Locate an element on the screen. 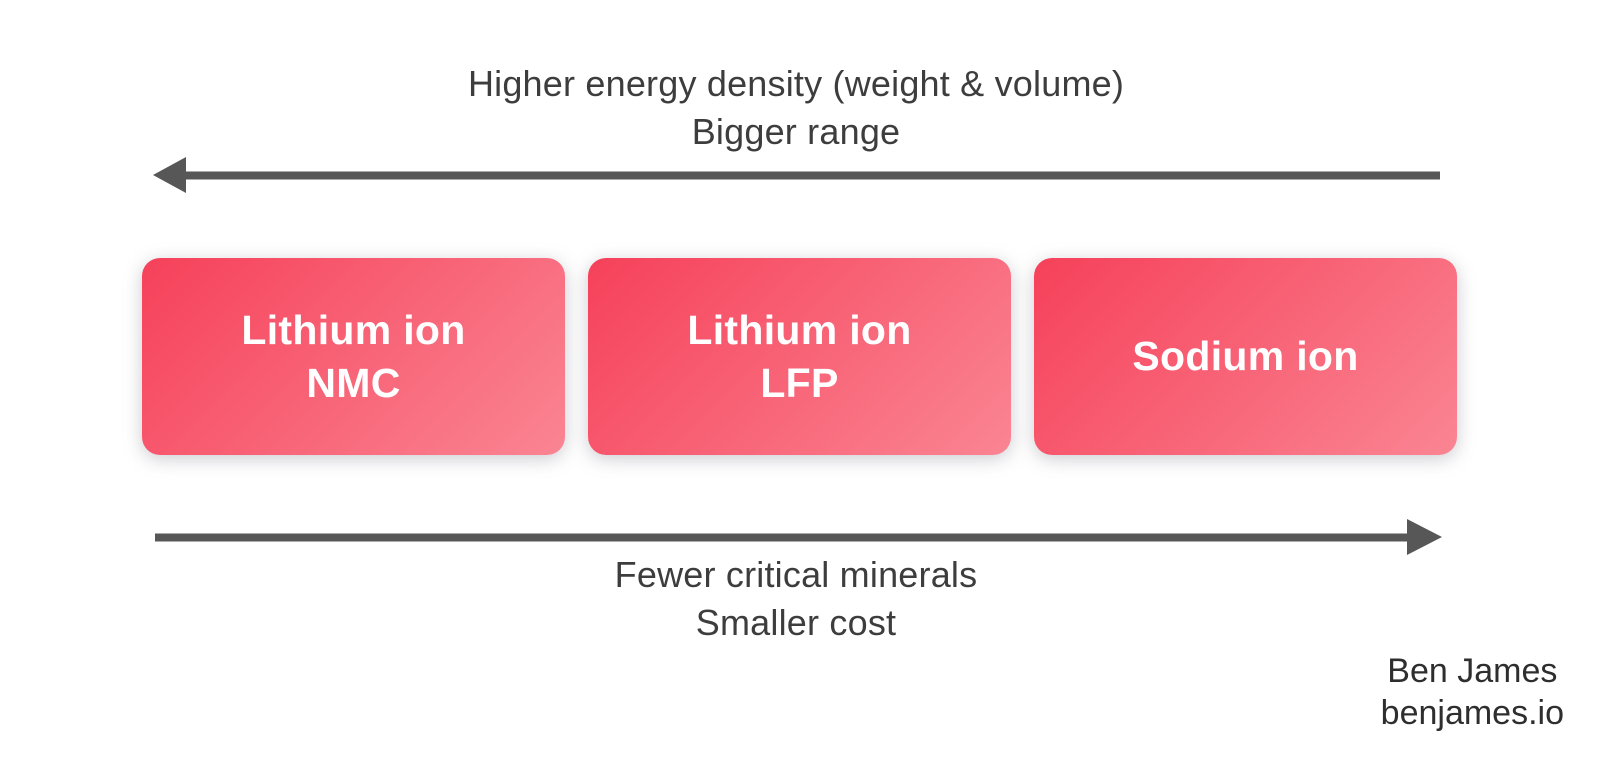 The height and width of the screenshot is (776, 1600). box-label-line1: Sodium ion is located at coordinates (1245, 356).